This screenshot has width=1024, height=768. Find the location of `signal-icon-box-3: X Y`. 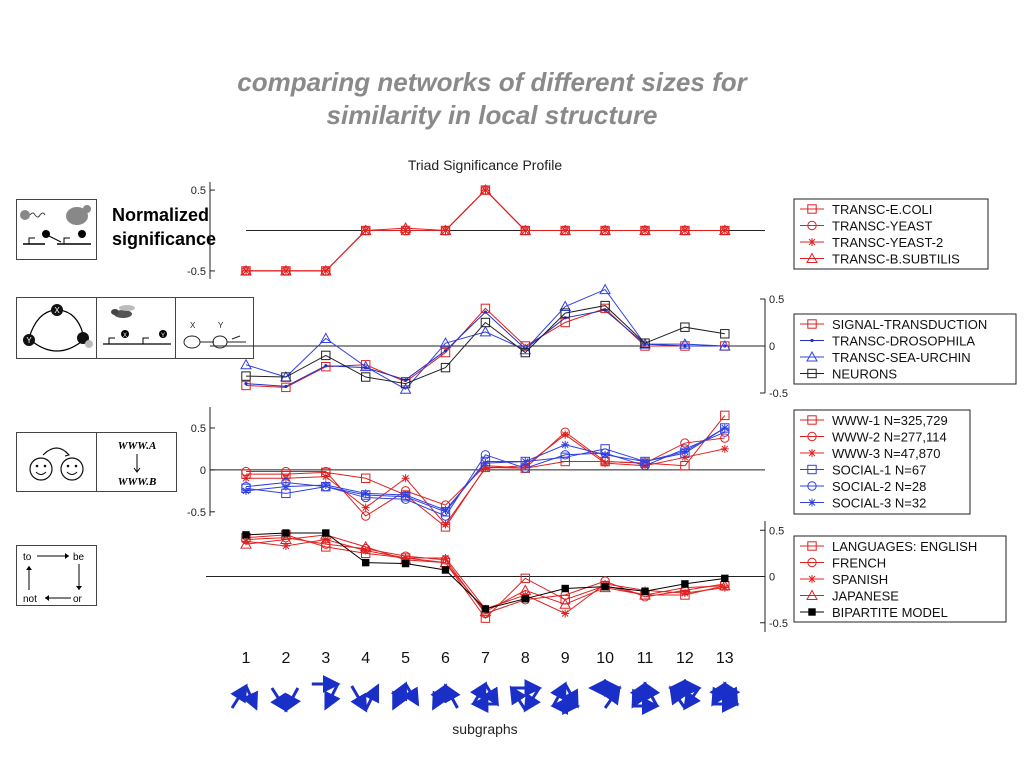

signal-icon-box-3: X Y is located at coordinates (214, 328).